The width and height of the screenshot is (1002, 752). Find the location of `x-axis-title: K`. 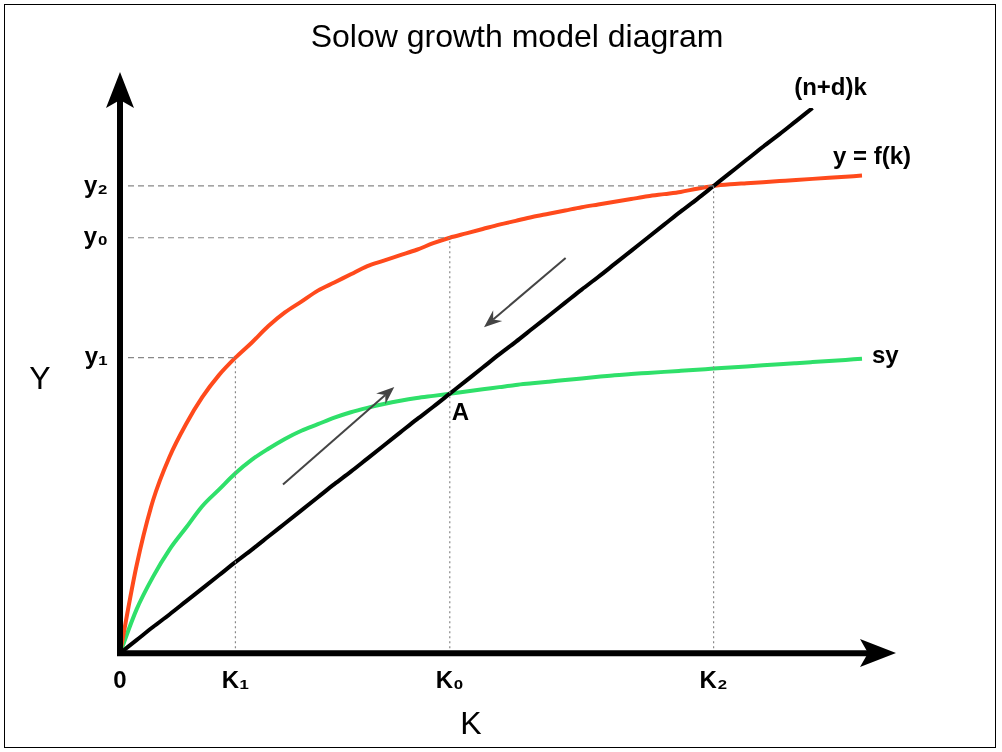

x-axis-title: K is located at coordinates (471, 723).